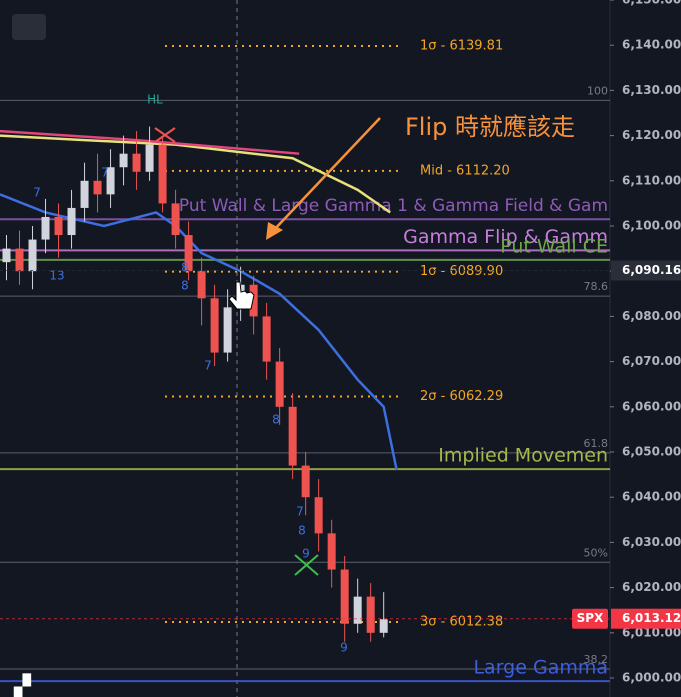 This screenshot has height=697, width=681. I want to click on y-tick-label: 6,060.00, so click(651, 406).